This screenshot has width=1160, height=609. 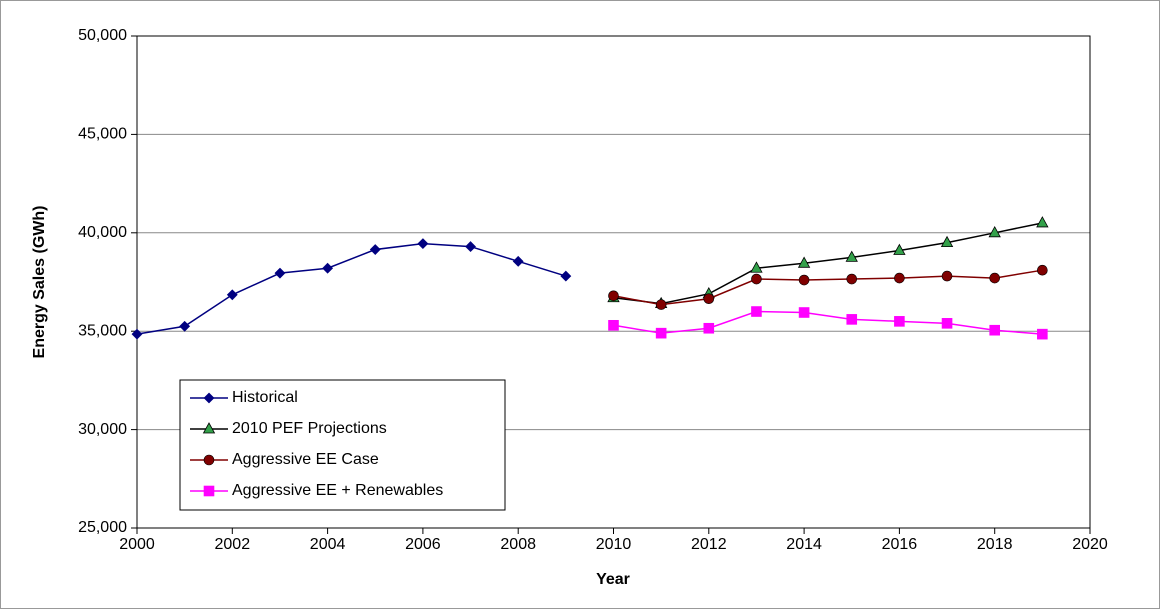 I want to click on legend-label: Aggressive EE Case, so click(x=305, y=459).